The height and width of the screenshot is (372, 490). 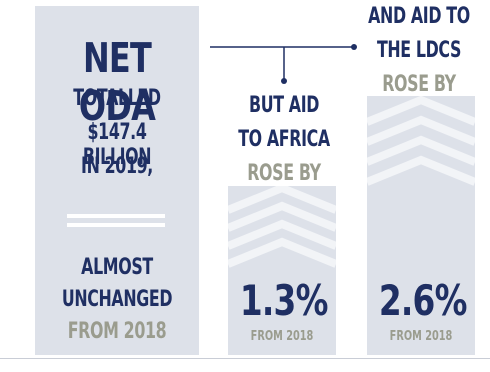 What do you see at coordinates (117, 98) in the screenshot?
I see `totalled-text: TOTALLED` at bounding box center [117, 98].